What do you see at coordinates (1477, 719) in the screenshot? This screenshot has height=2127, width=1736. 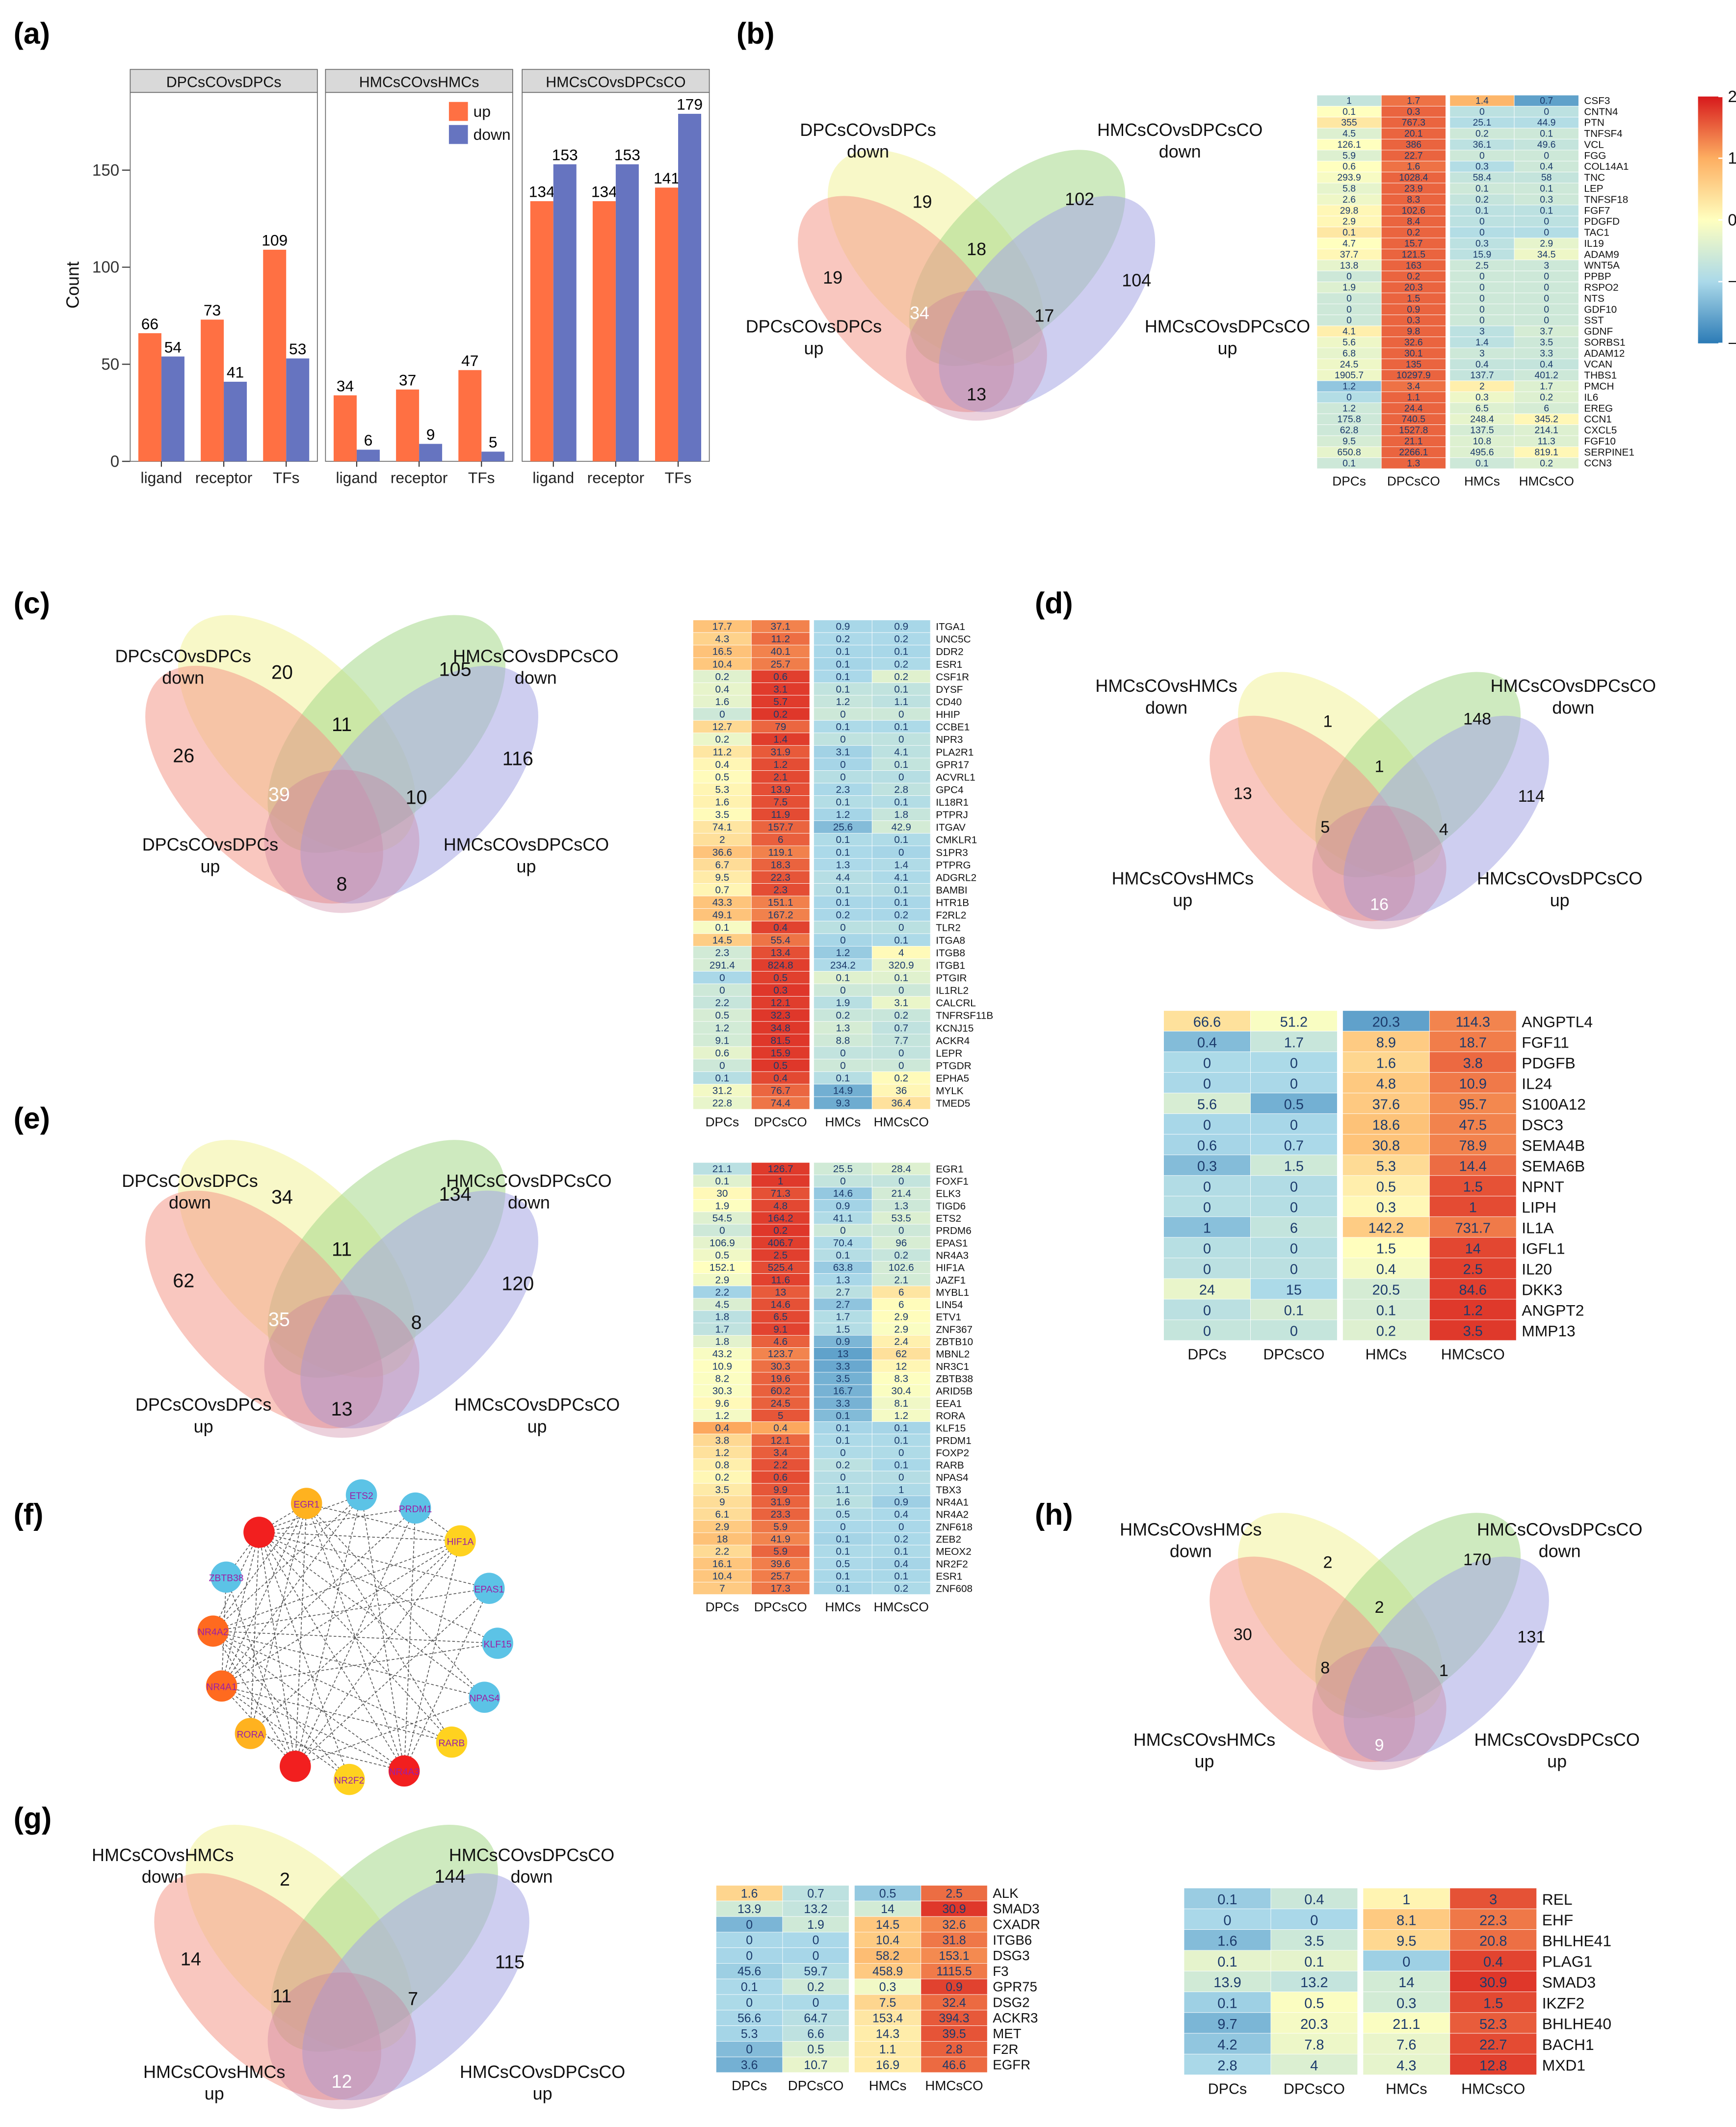 I see `venn-count-ur: 148` at bounding box center [1477, 719].